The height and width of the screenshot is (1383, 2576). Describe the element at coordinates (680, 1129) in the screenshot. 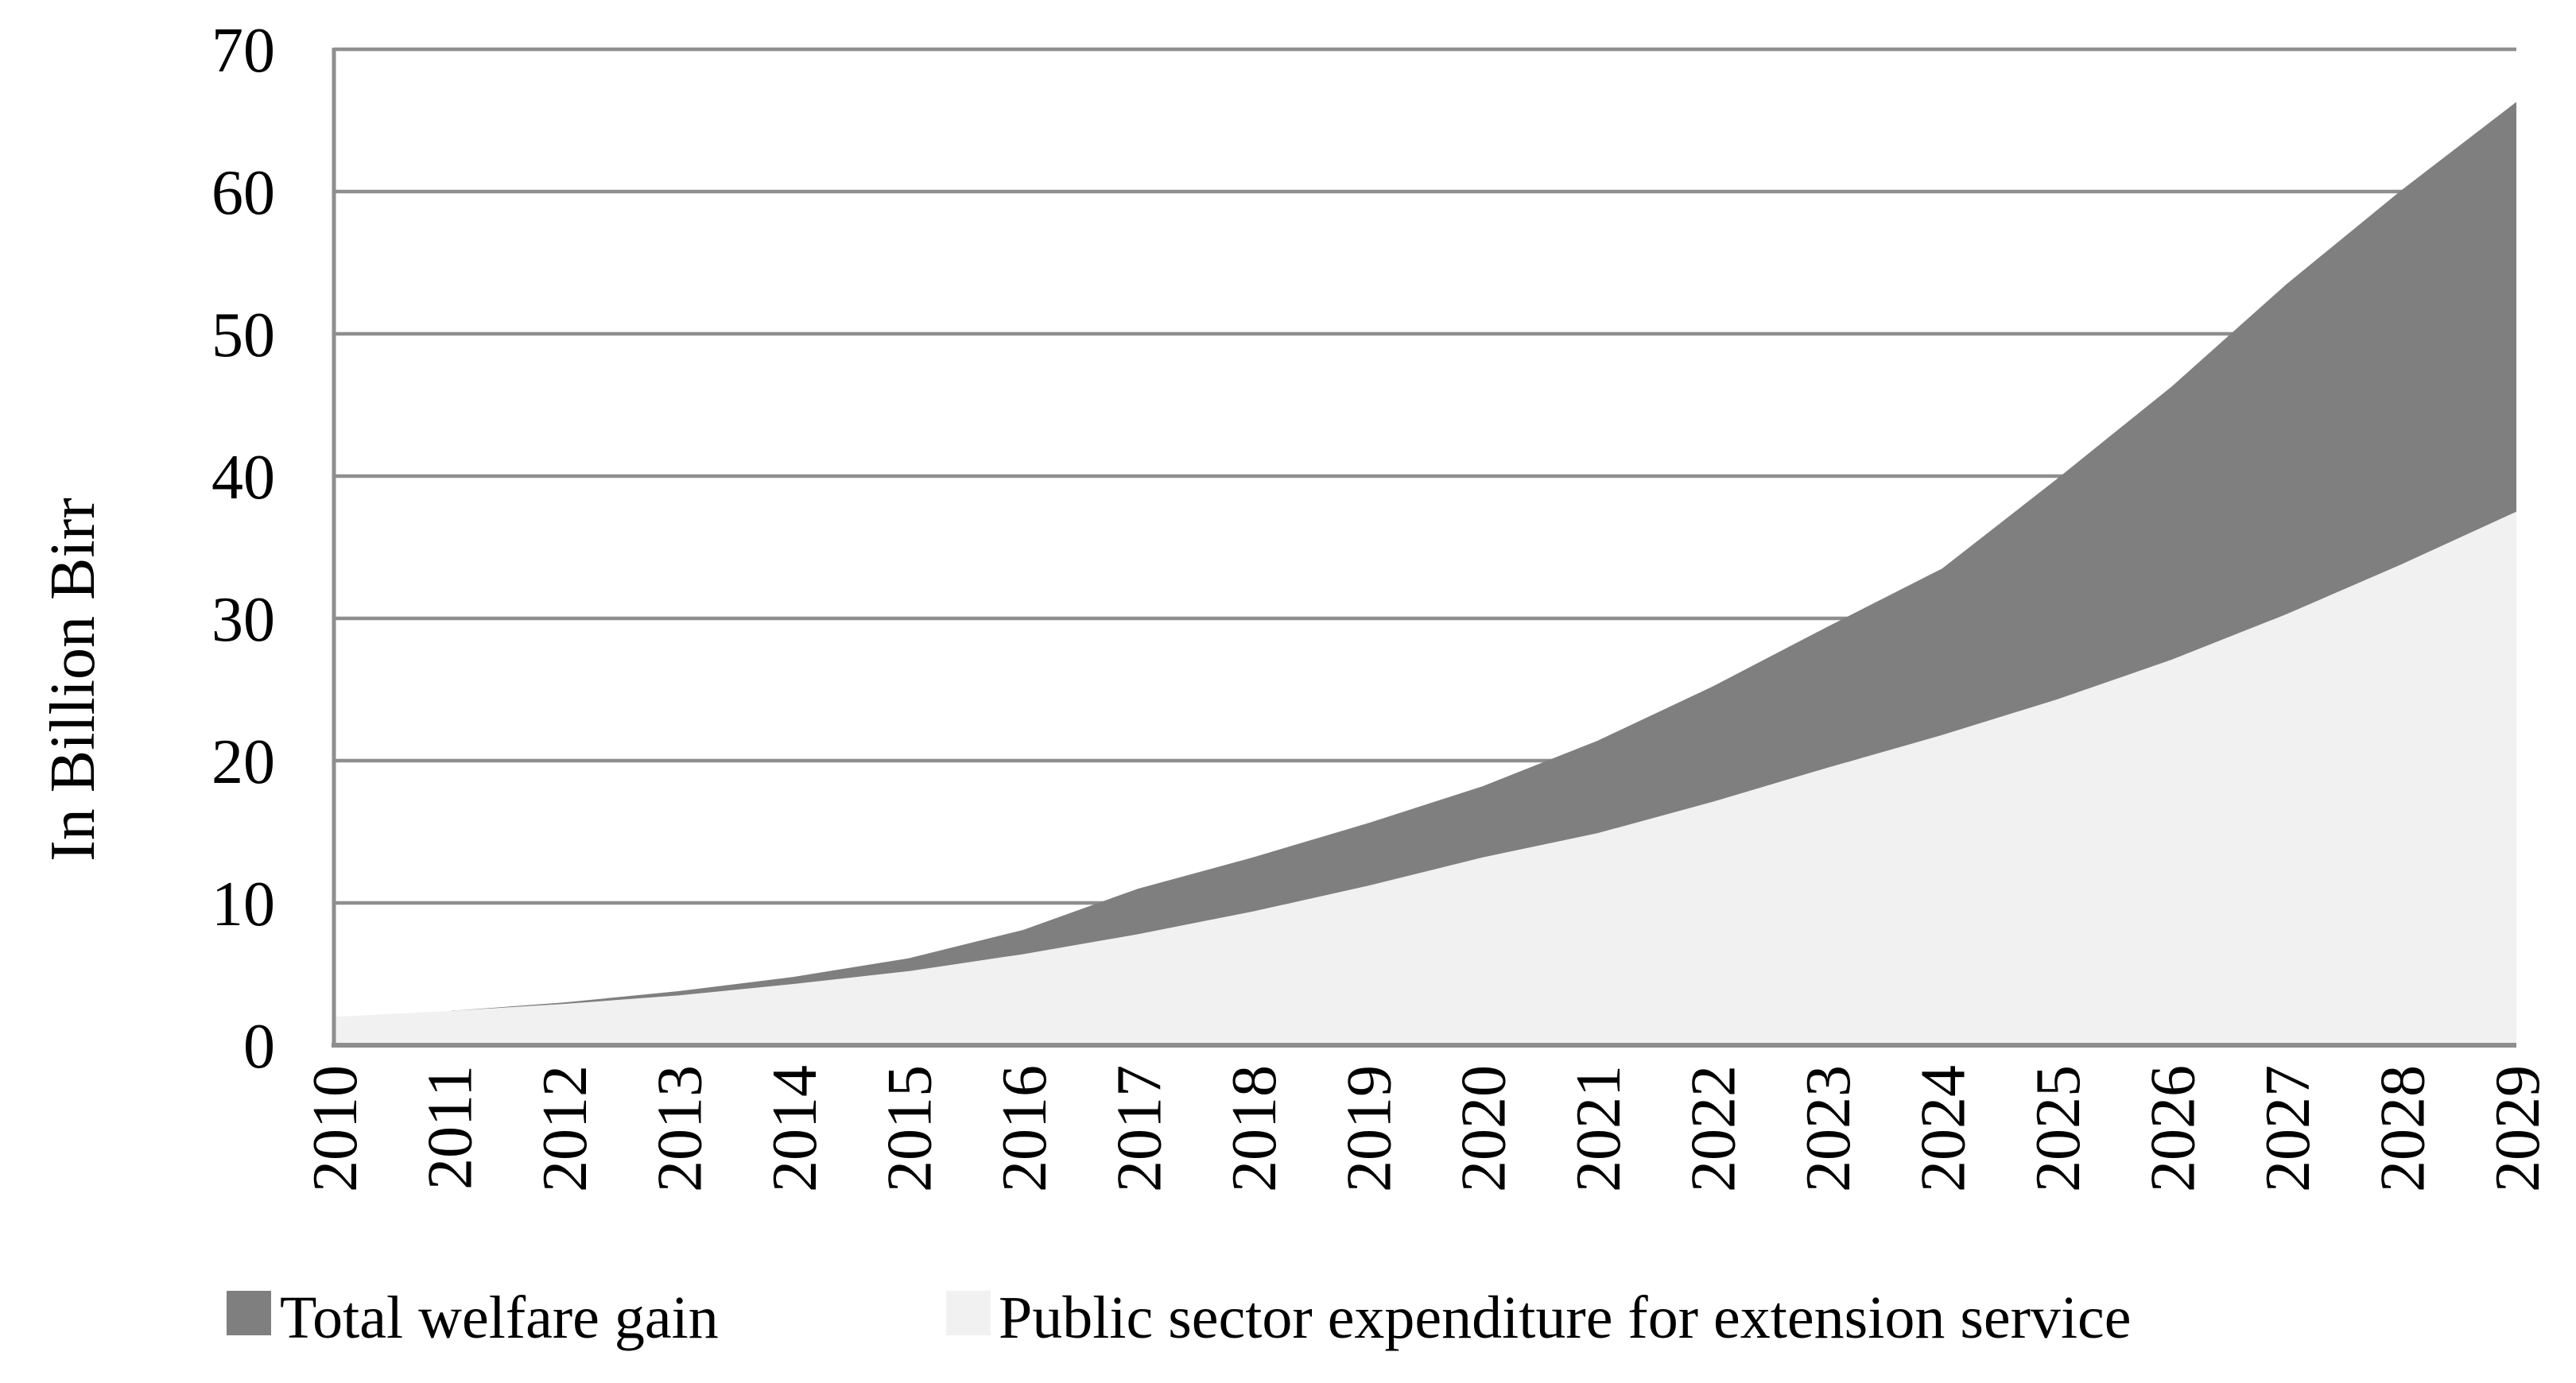

I see `x-tick-label-2013: 2013` at that location.